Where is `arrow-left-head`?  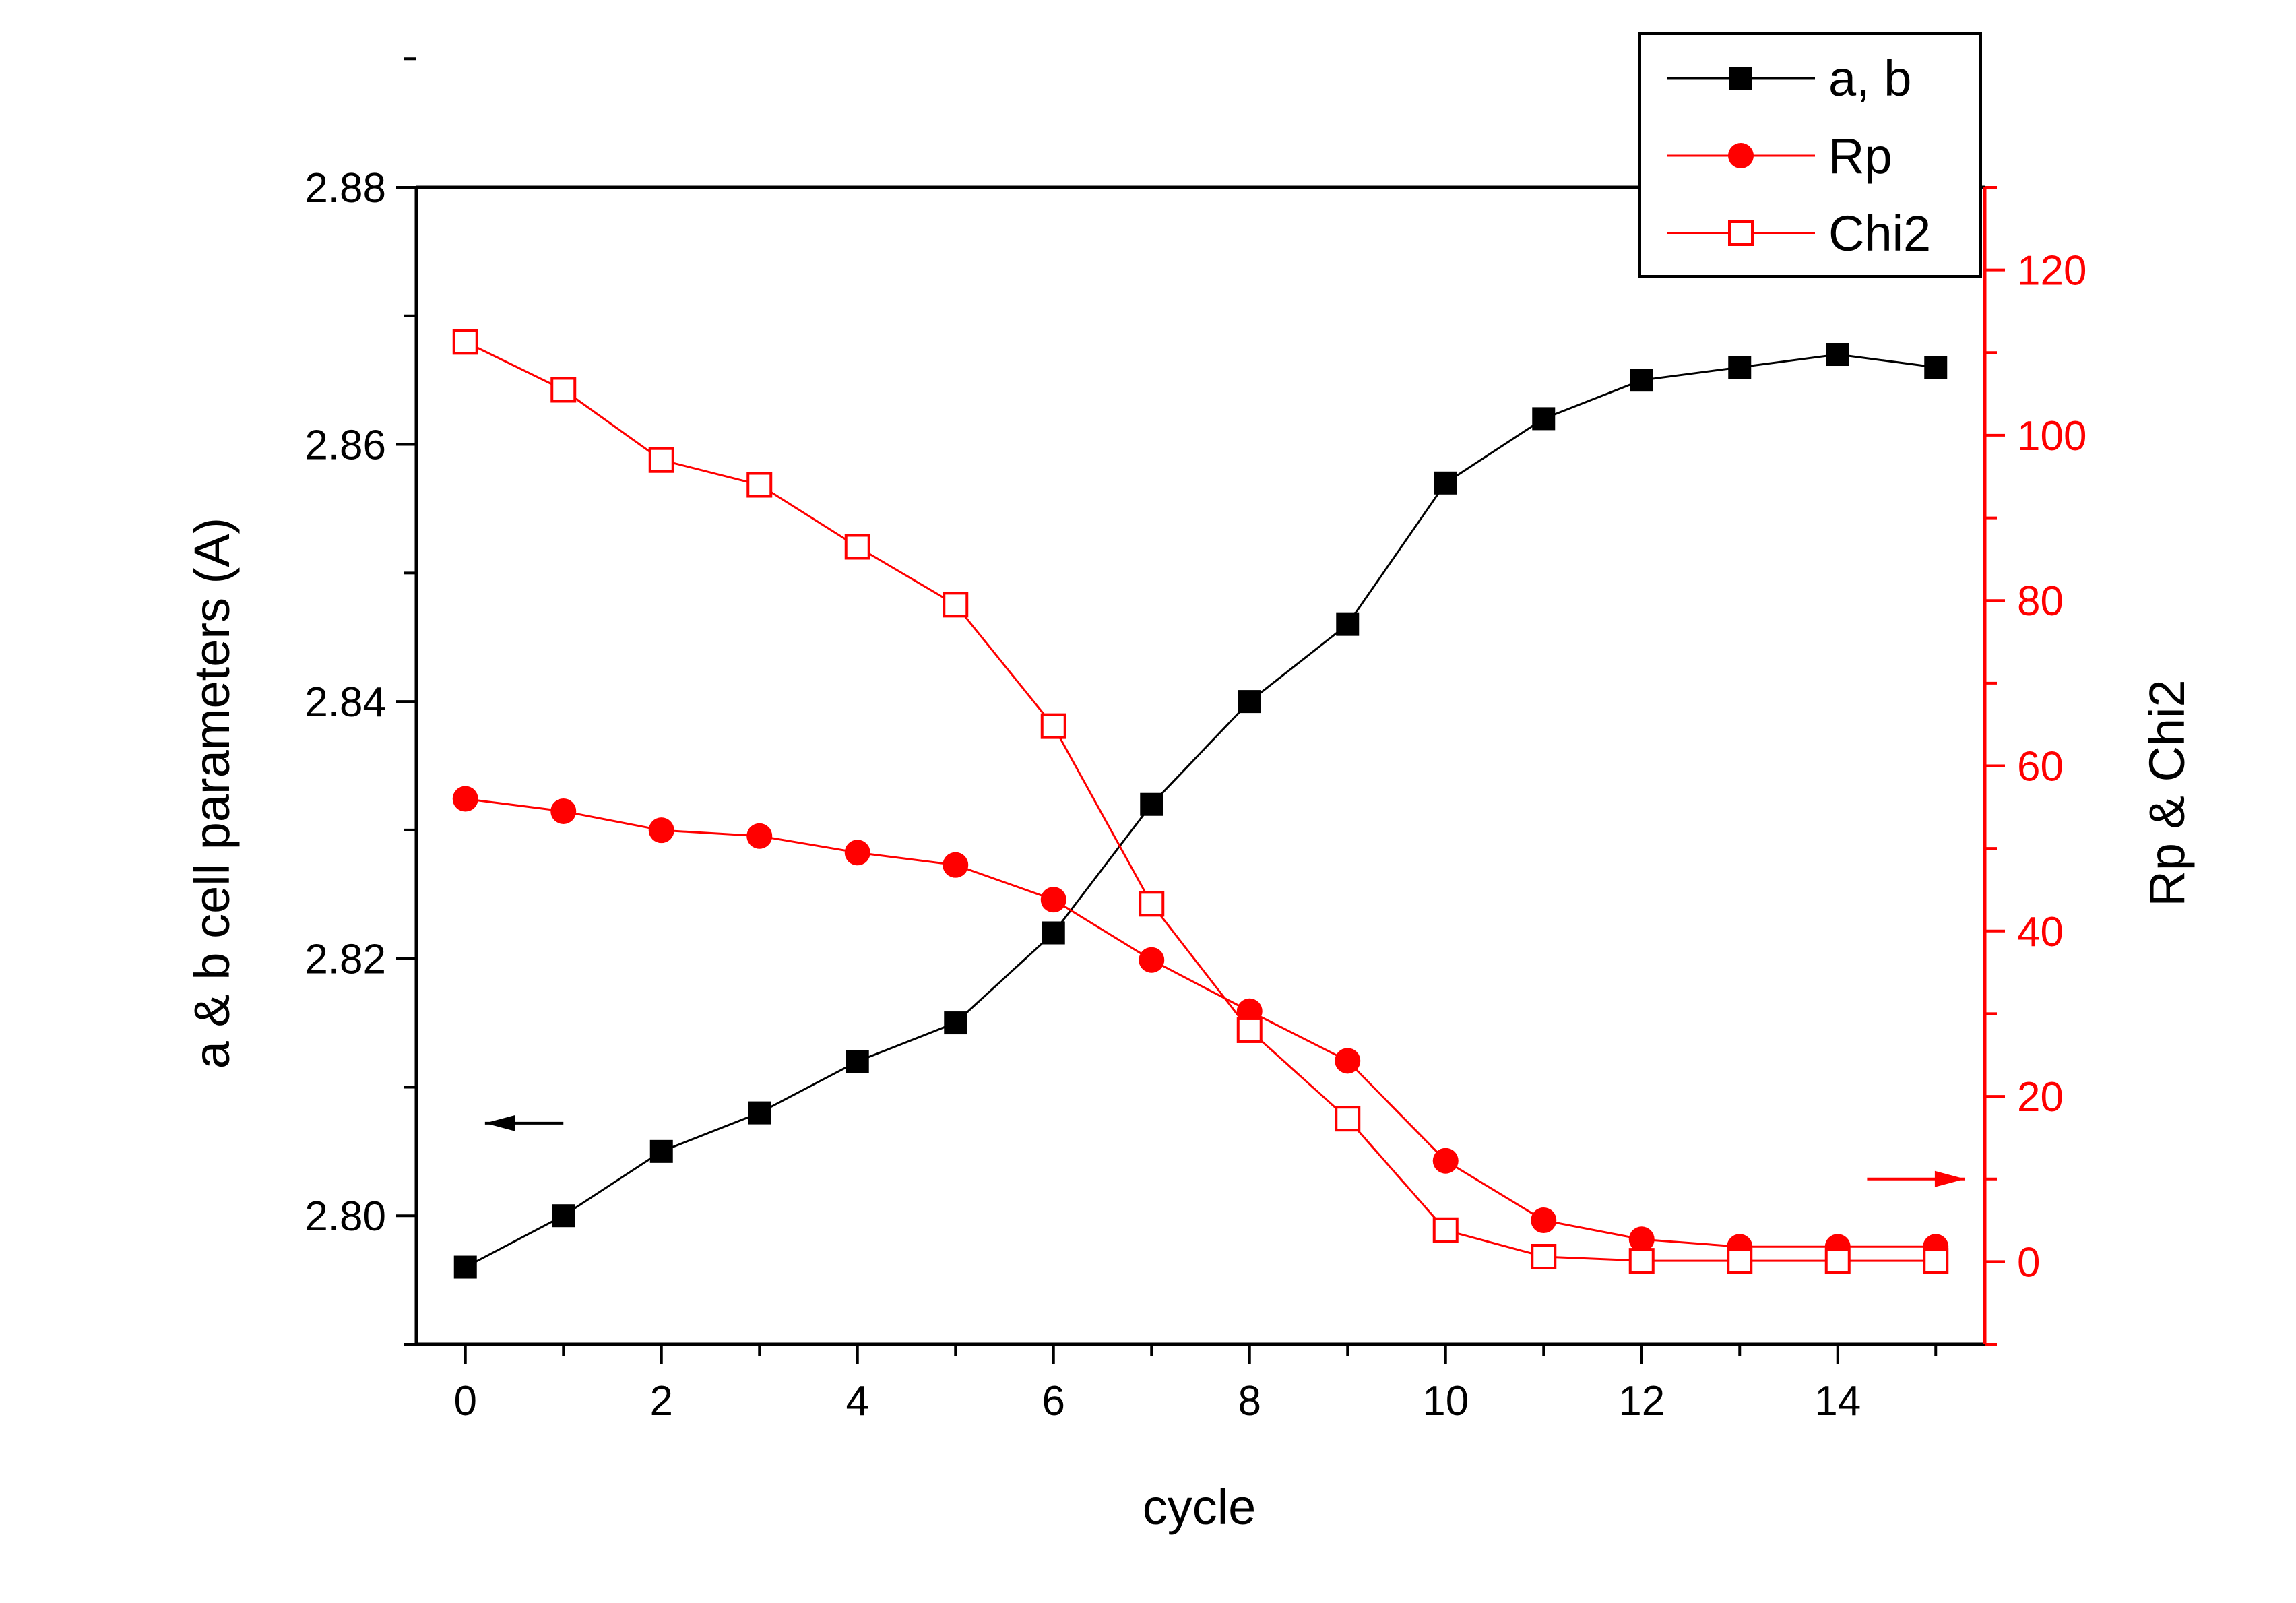
arrow-left-head is located at coordinates (499, 1122).